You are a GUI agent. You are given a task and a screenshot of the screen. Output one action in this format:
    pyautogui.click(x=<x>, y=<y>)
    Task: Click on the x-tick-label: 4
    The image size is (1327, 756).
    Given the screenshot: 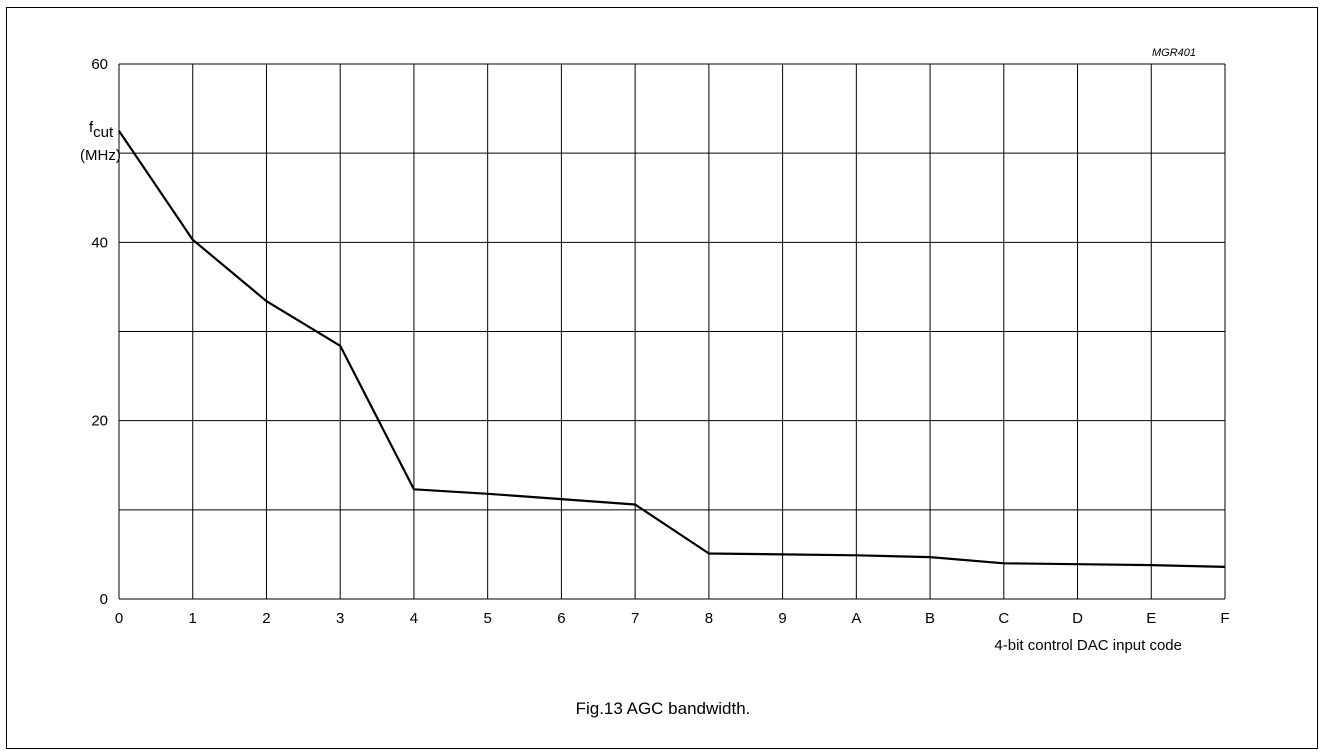 What is the action you would take?
    pyautogui.click(x=414, y=618)
    